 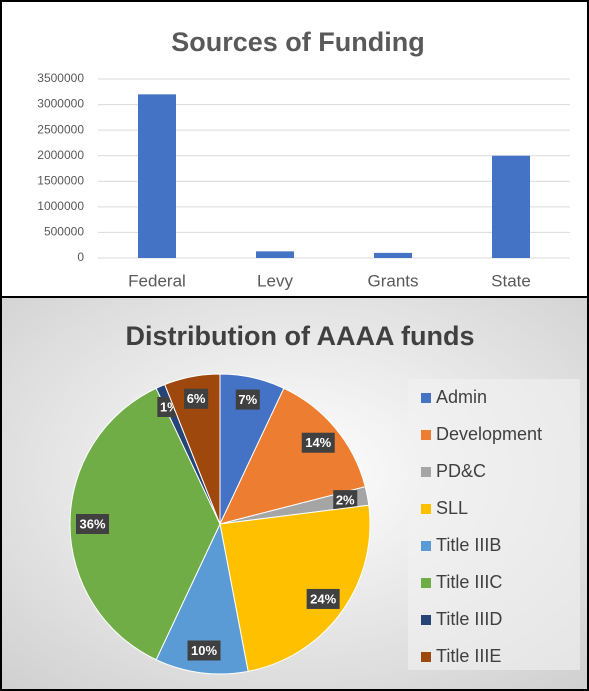 I want to click on legend-label: Title IIID, so click(x=469, y=619).